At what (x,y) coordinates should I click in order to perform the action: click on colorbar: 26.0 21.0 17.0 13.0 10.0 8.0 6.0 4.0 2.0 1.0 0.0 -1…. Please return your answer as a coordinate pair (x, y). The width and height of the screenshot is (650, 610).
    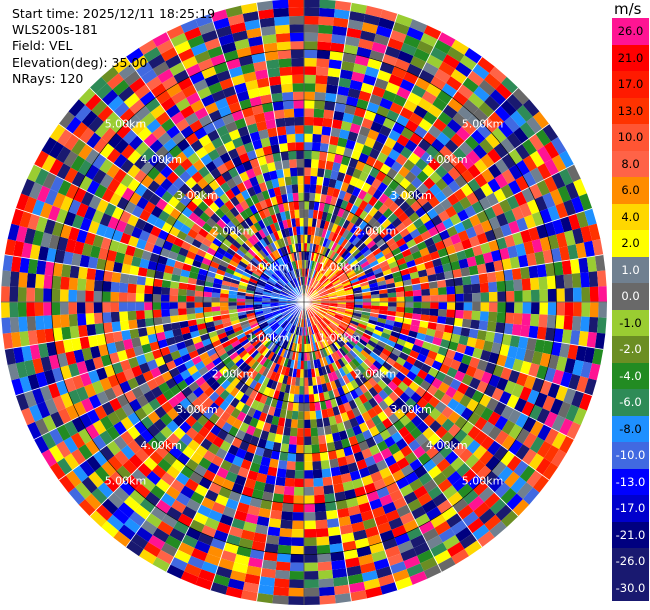
    Looking at the image, I should click on (630, 309).